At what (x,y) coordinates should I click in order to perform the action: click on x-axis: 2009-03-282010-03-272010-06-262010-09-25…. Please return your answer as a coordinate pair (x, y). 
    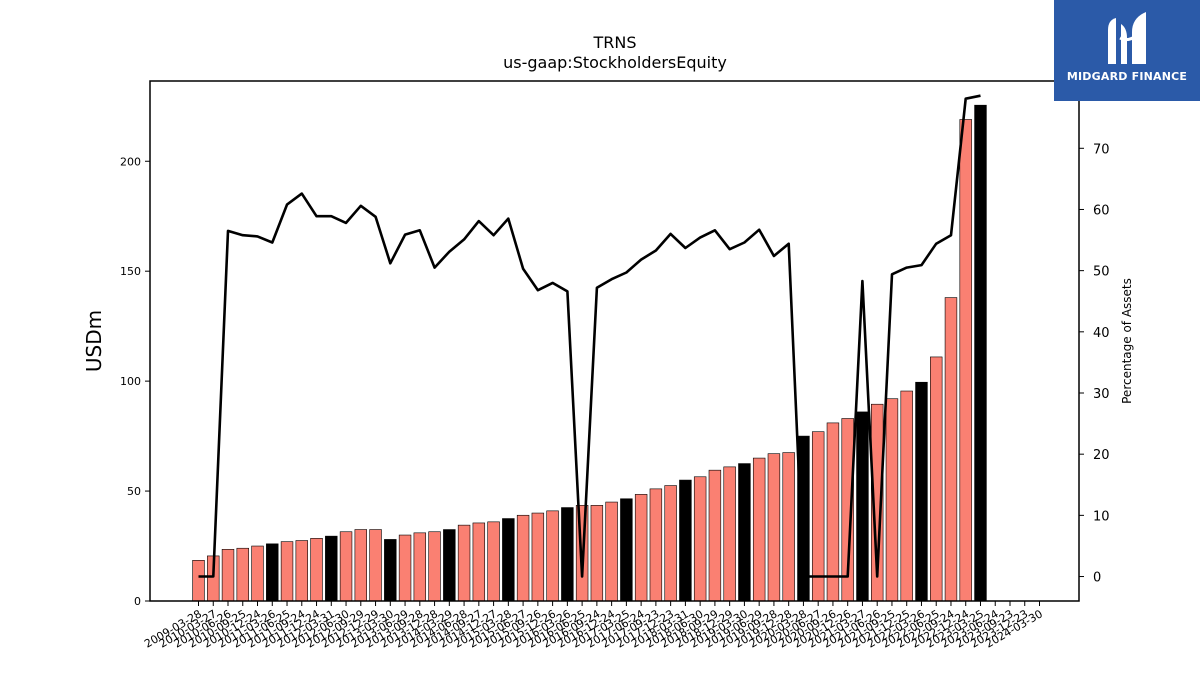
    Looking at the image, I should click on (593, 626).